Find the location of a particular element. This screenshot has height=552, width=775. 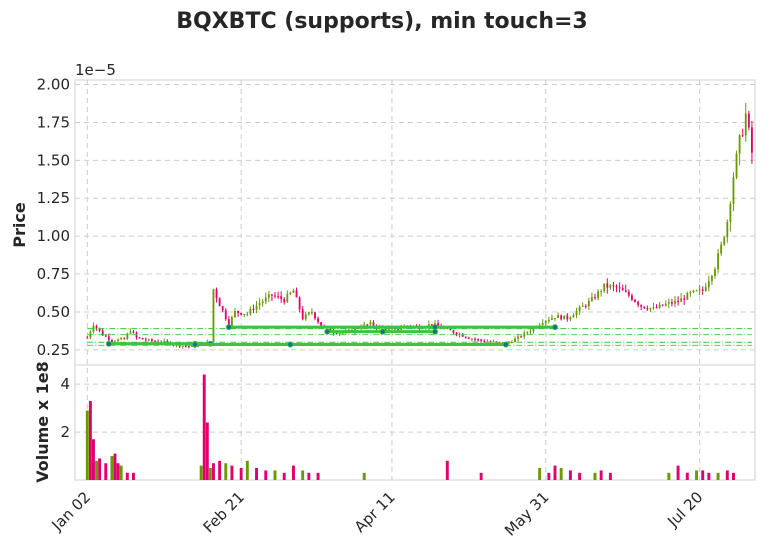

price-tick-label: 1.00 is located at coordinates (53, 236).